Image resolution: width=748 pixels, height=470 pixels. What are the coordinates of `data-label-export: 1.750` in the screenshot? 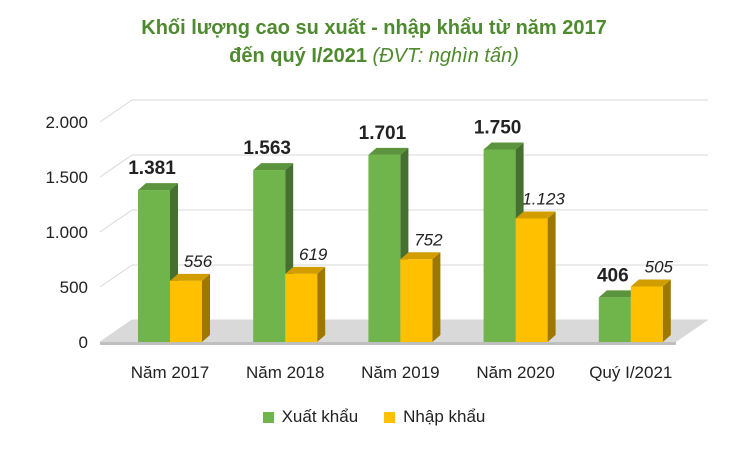 It's located at (498, 128).